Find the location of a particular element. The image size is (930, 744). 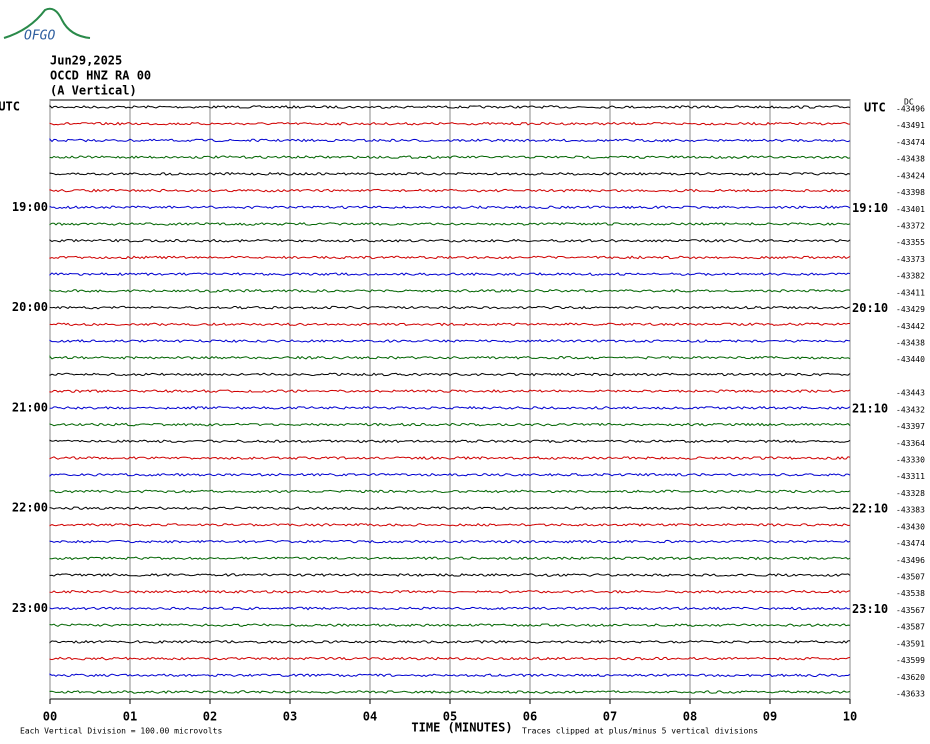

offset-label: -43397 is located at coordinates (910, 426).